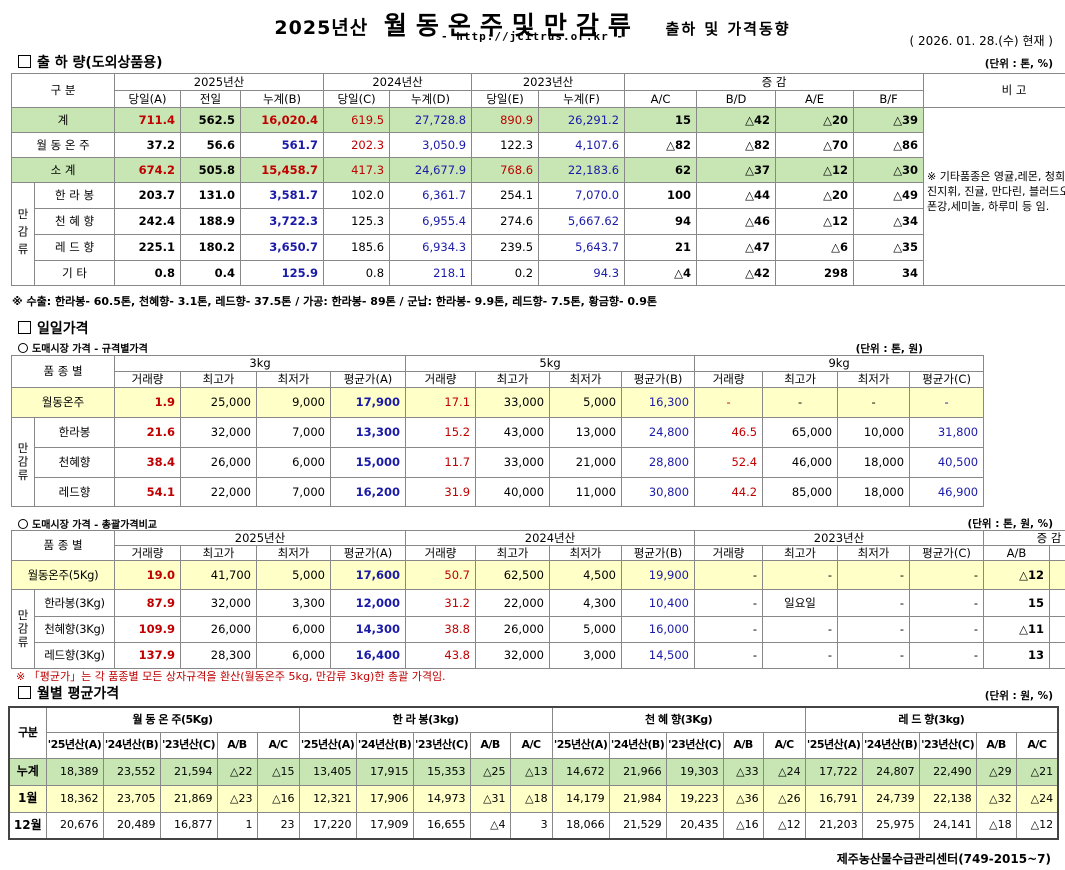  What do you see at coordinates (440, 629) in the screenshot?
I see `total-cell: 38.8` at bounding box center [440, 629].